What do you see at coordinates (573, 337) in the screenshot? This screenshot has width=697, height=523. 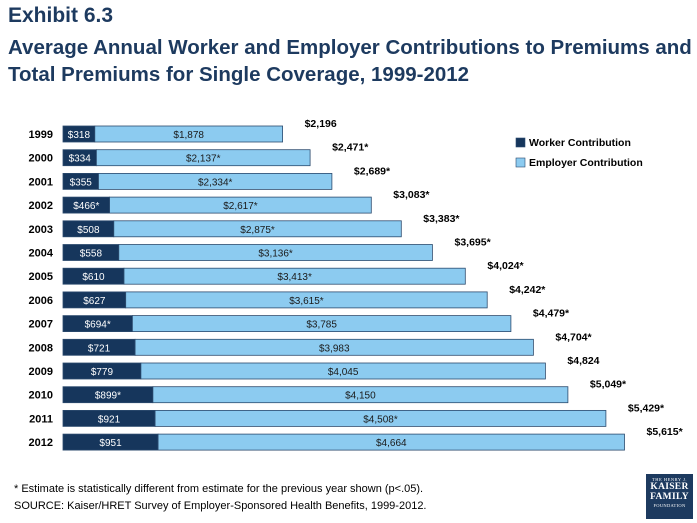 I see `total-value-label: $4,704*` at bounding box center [573, 337].